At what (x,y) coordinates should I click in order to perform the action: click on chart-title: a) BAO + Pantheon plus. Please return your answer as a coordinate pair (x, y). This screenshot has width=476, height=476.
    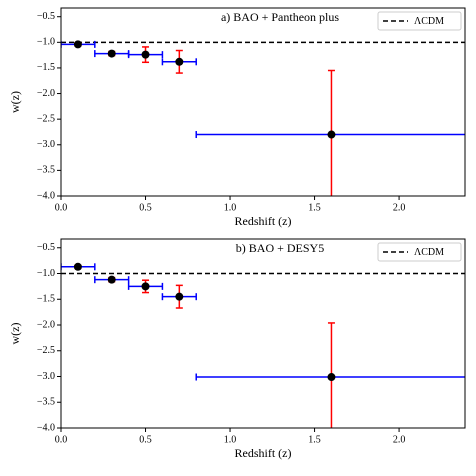
    Looking at the image, I should click on (280, 17).